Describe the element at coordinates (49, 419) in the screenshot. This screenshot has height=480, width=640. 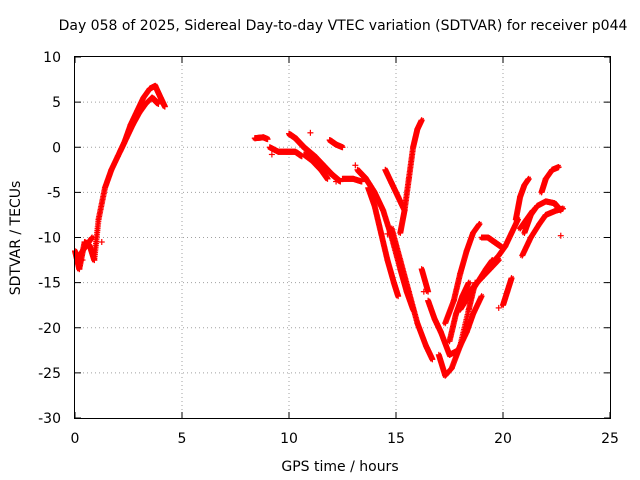
I see `y-tick-label: -30` at that location.